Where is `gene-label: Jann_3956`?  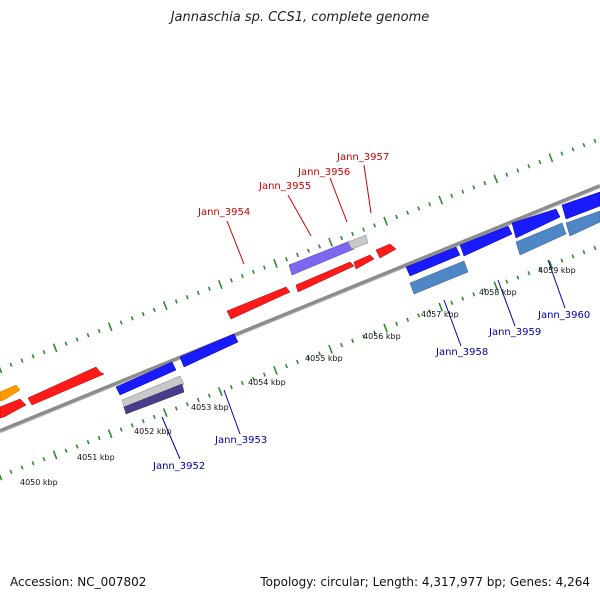
gene-label: Jann_3956 is located at coordinates (323, 172).